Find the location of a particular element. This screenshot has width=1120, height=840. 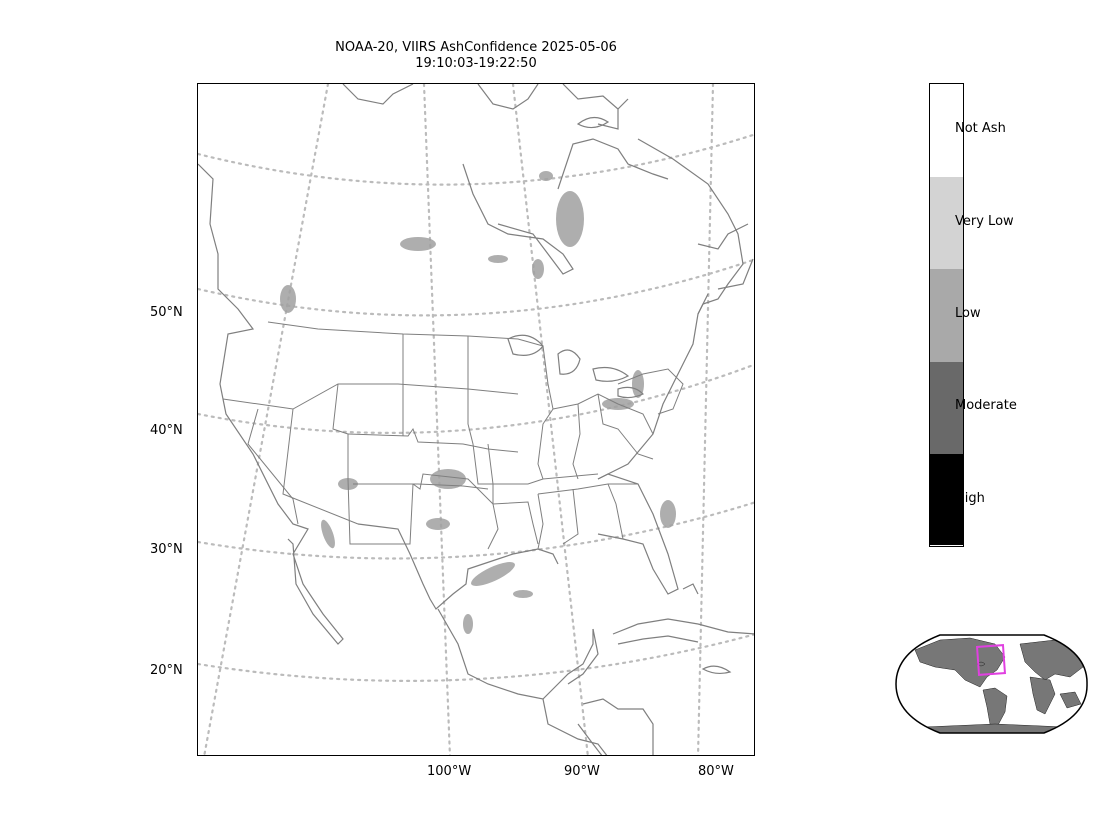

colorbar is located at coordinates (946, 315).